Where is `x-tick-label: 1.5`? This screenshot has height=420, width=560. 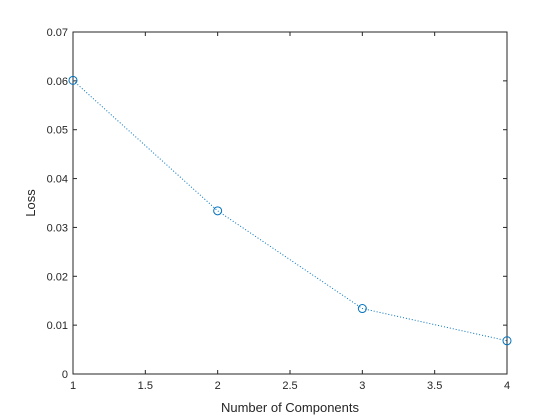 x-tick-label: 1.5 is located at coordinates (145, 386).